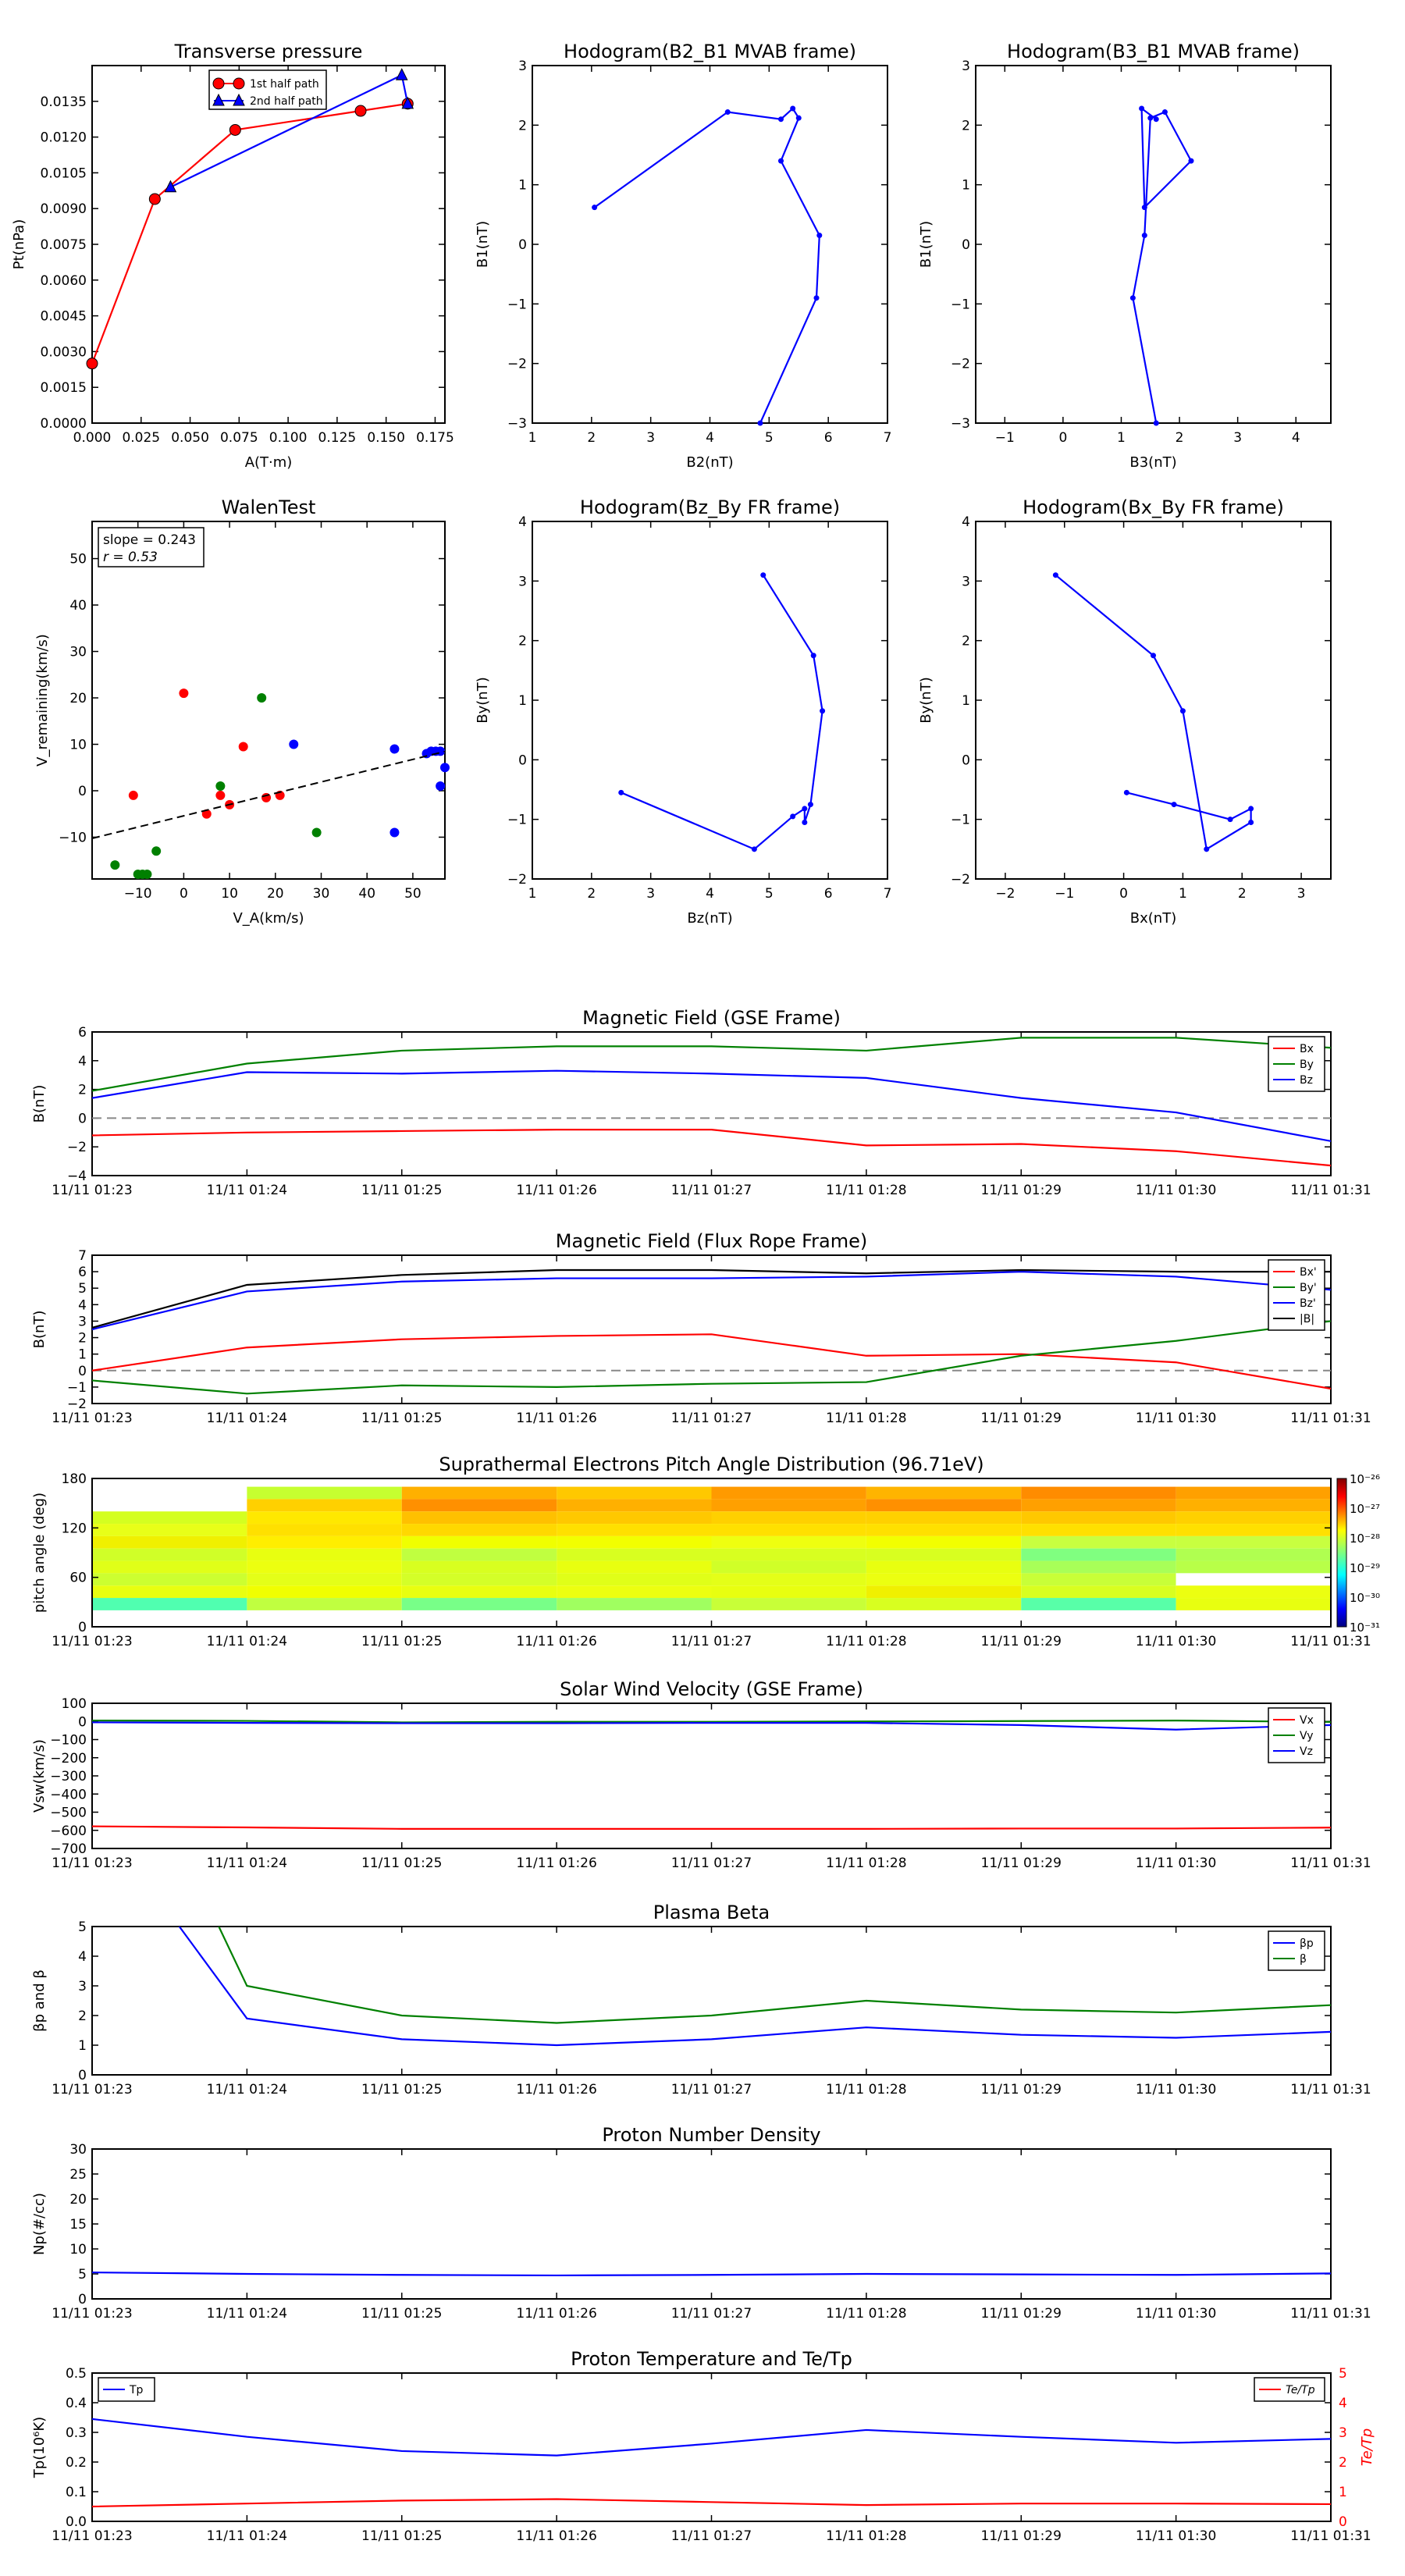  I want to click on y-tick-label: 120, so click(74, 1528).